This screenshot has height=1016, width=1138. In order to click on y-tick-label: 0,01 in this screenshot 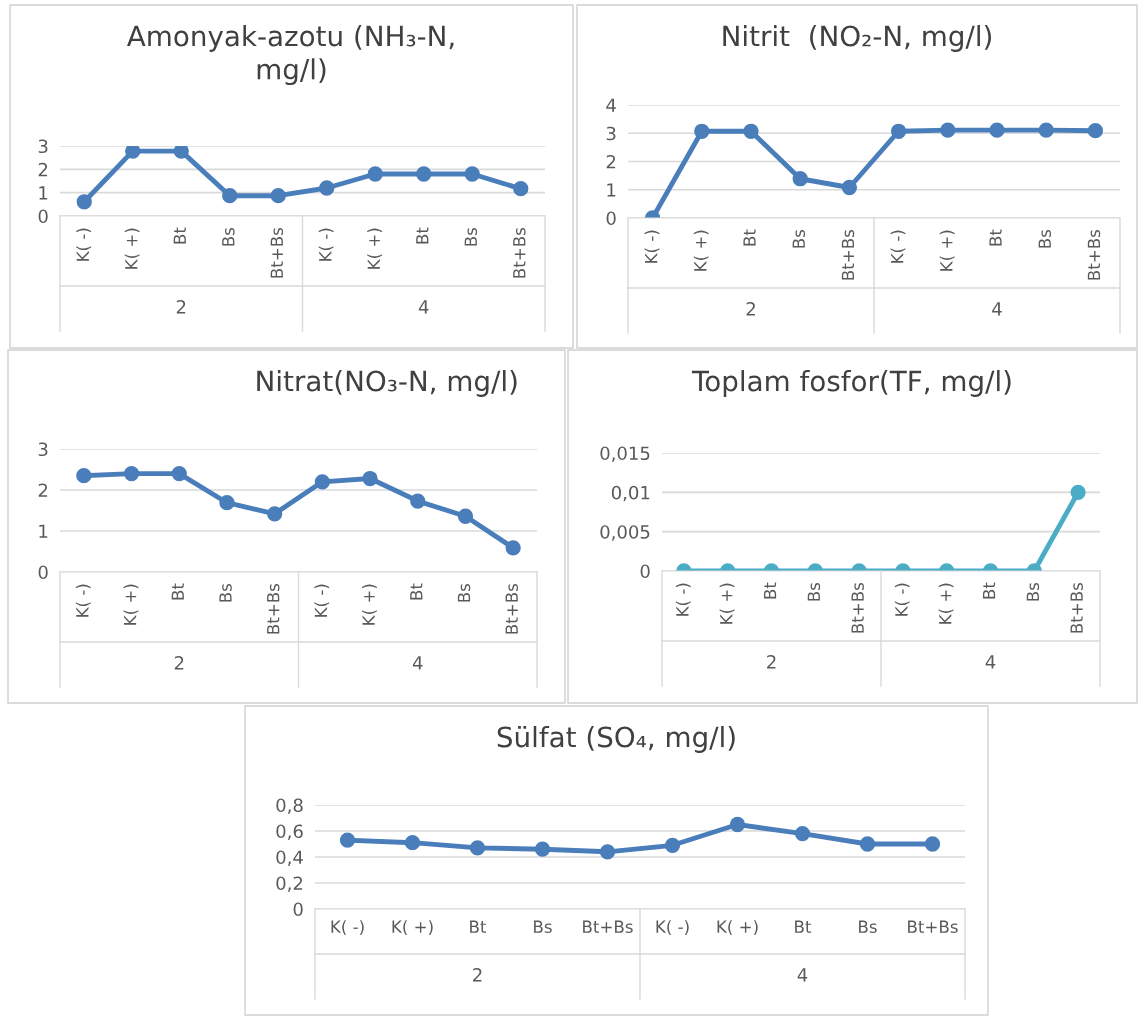, I will do `click(630, 493)`.